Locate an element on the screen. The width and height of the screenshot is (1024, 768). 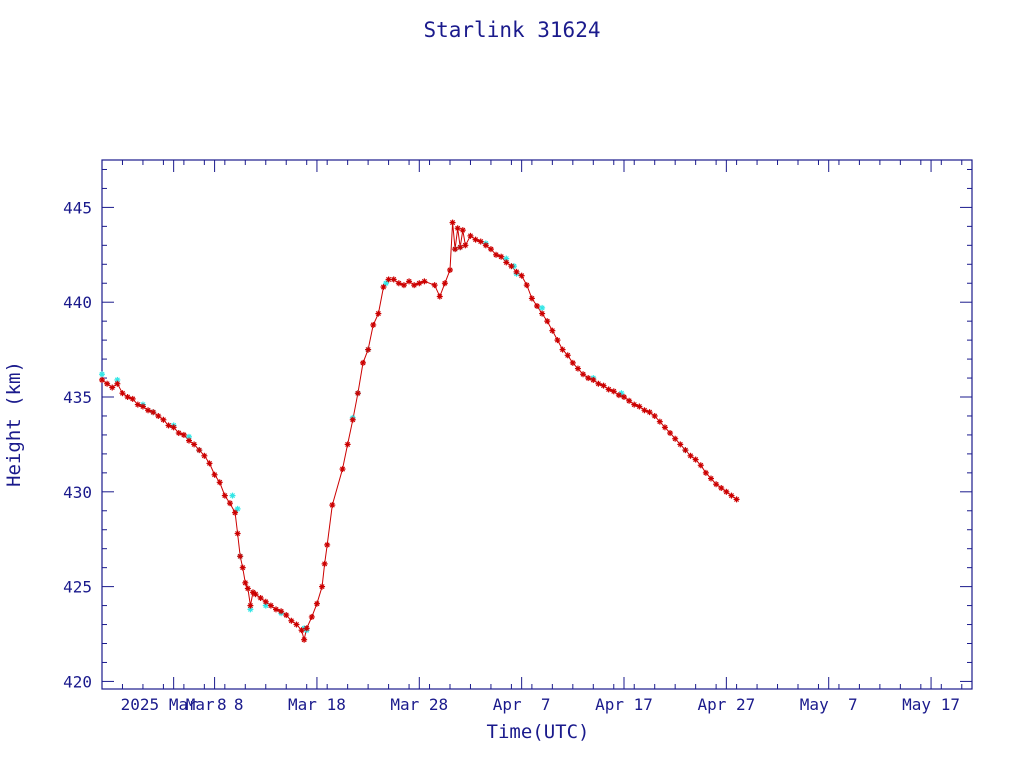
x-tick-label: Mar 28 is located at coordinates (419, 704).